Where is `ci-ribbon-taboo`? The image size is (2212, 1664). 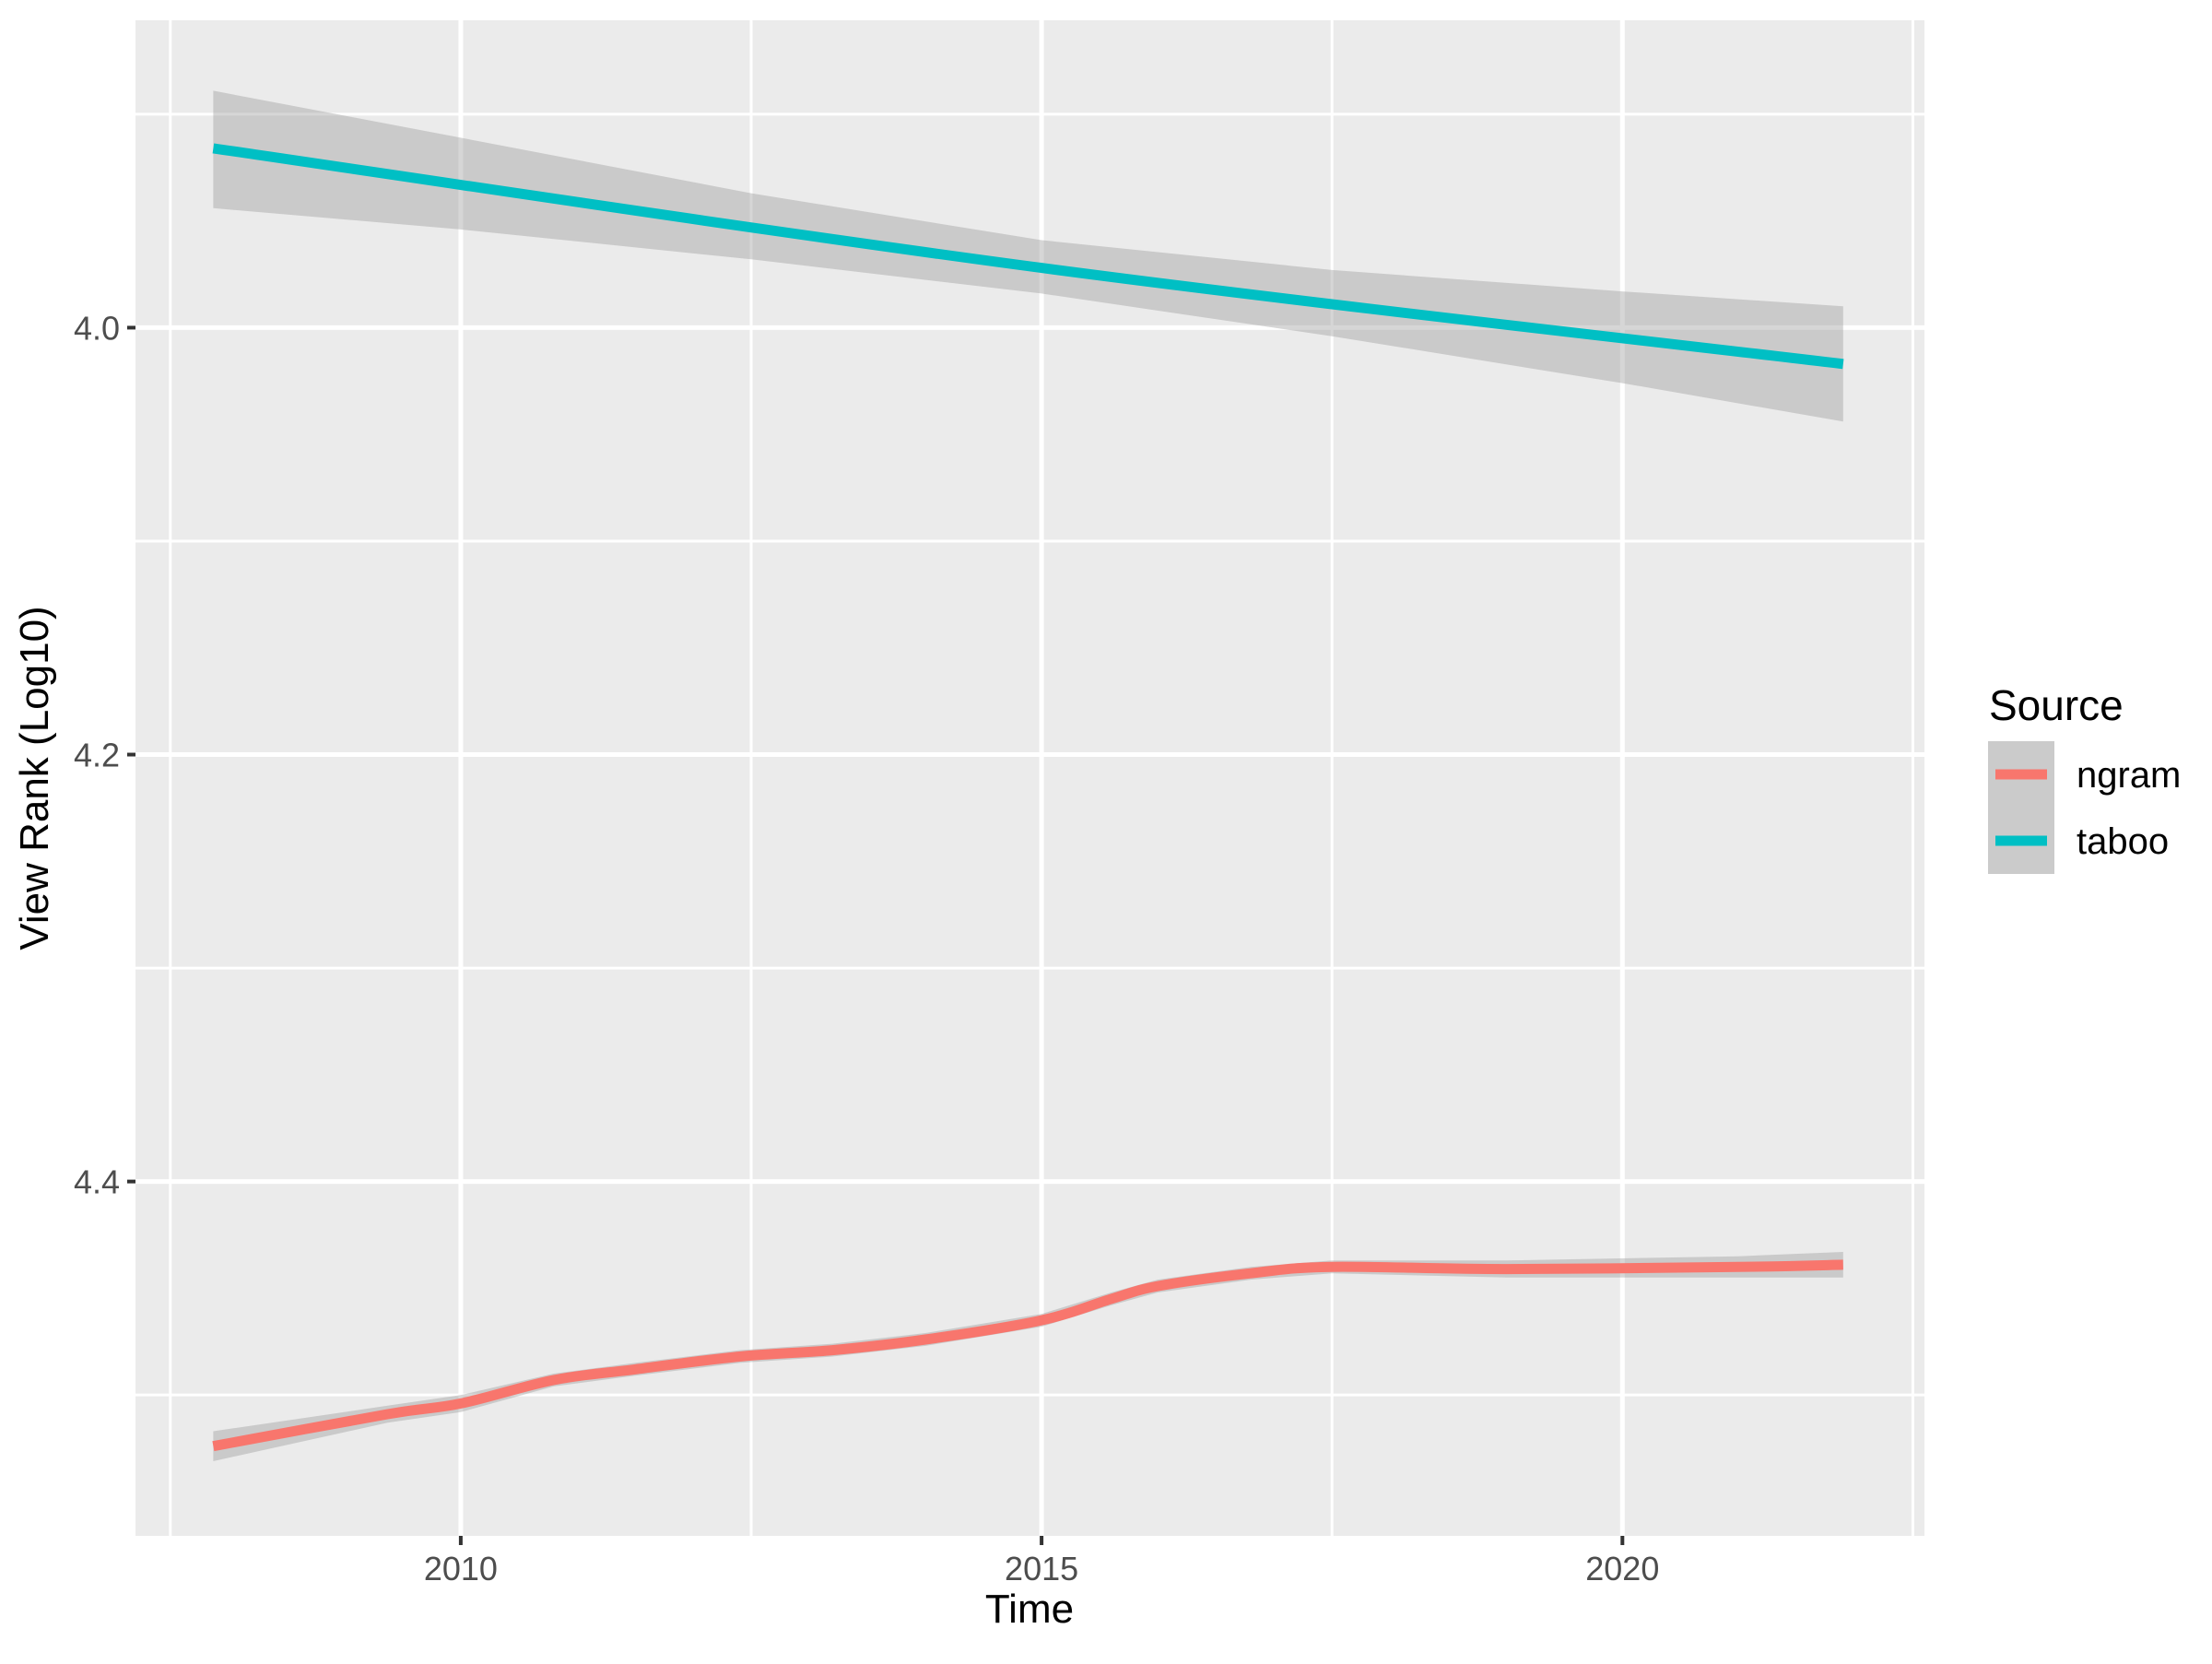 ci-ribbon-taboo is located at coordinates (1028, 256).